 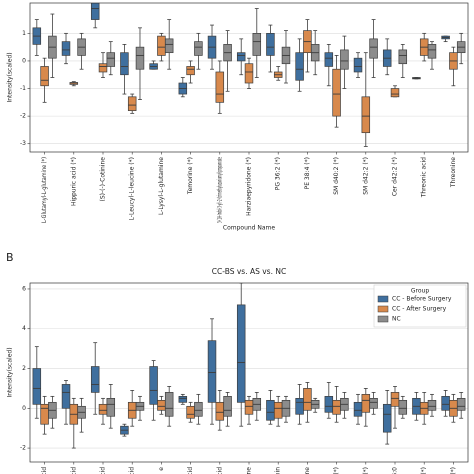 What do you see at coordinates (24, 328) in the screenshot?
I see `y-tick-label: 4` at bounding box center [24, 328].